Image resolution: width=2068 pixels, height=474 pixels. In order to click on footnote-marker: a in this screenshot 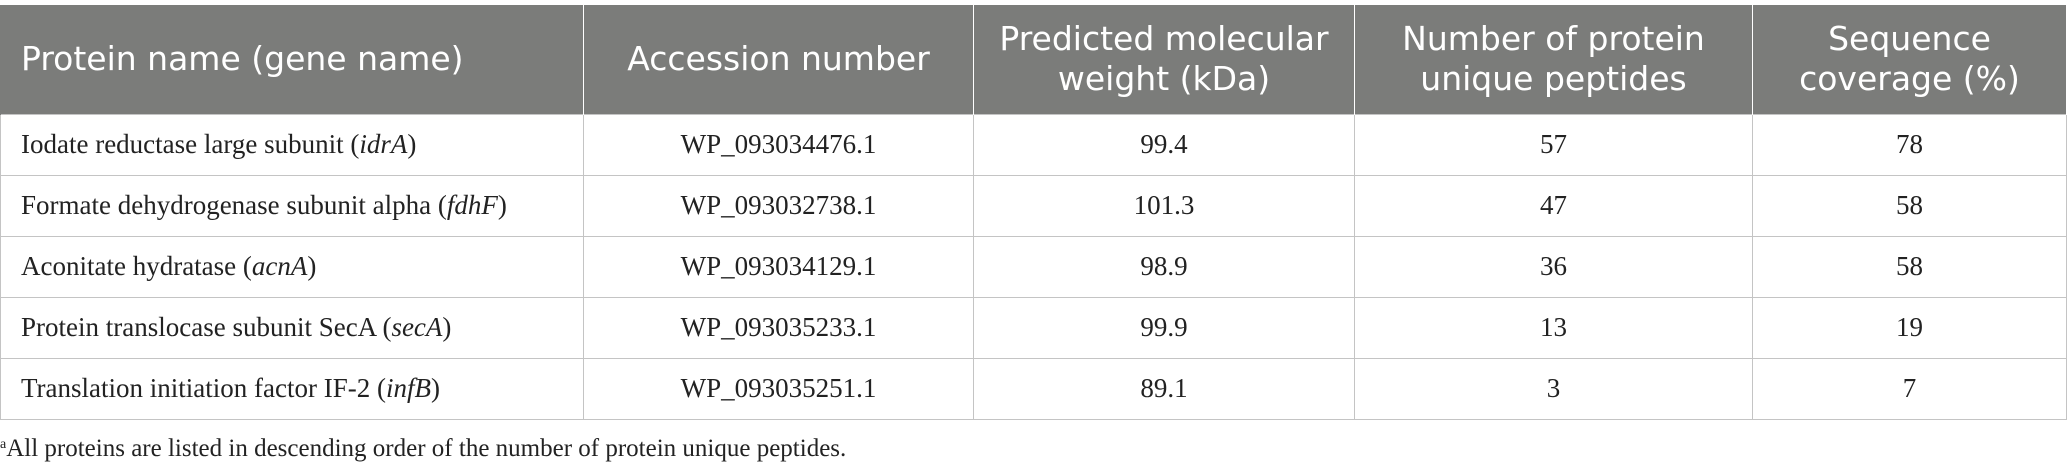, I will do `click(3, 444)`.